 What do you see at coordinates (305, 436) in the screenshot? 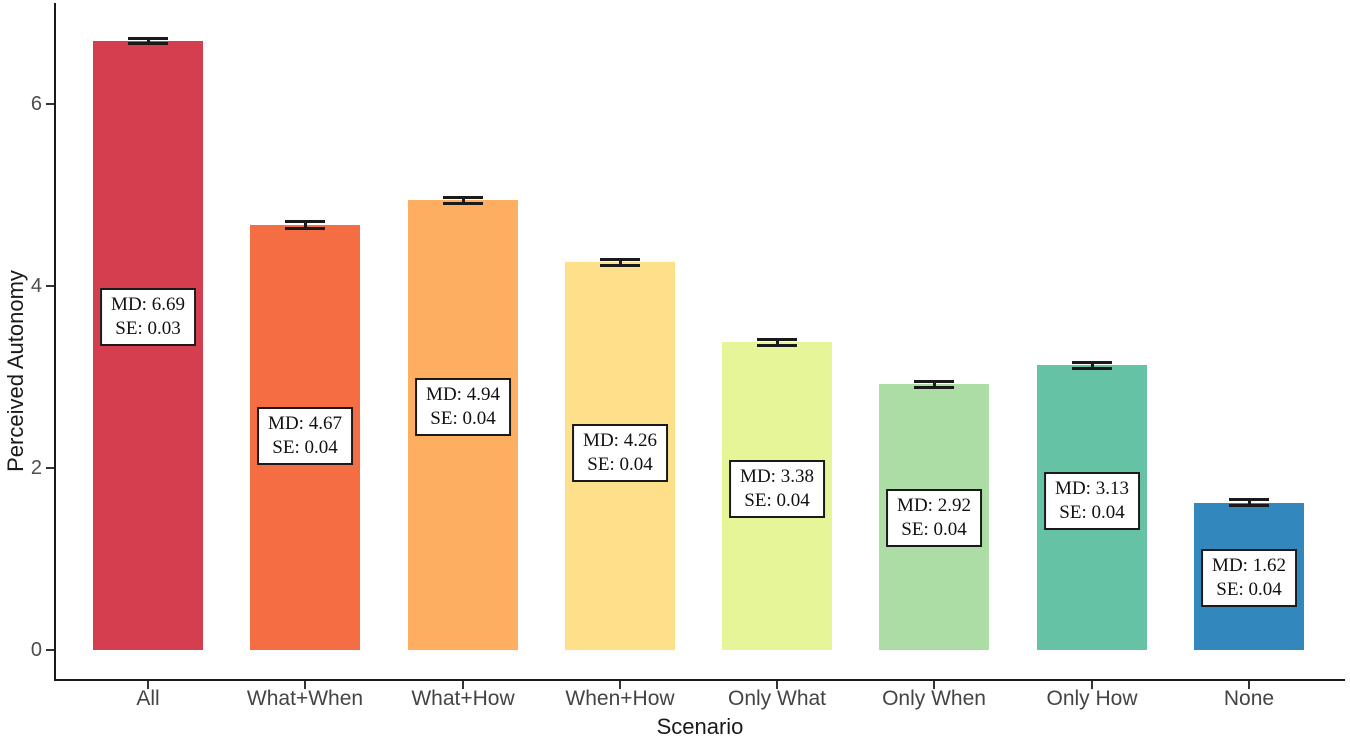
I see `bar-value-label: MD: 4.67 SE: 0.04` at bounding box center [305, 436].